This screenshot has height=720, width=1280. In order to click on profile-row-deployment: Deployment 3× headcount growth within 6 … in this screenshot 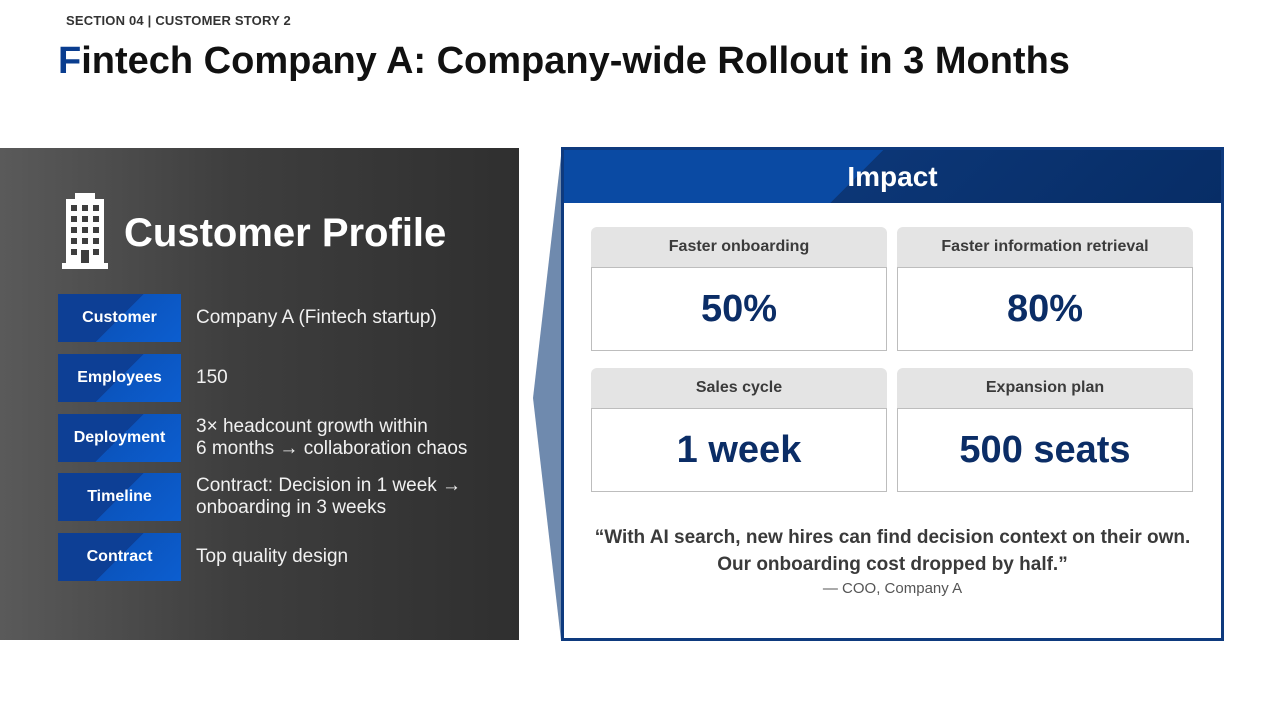, I will do `click(278, 438)`.